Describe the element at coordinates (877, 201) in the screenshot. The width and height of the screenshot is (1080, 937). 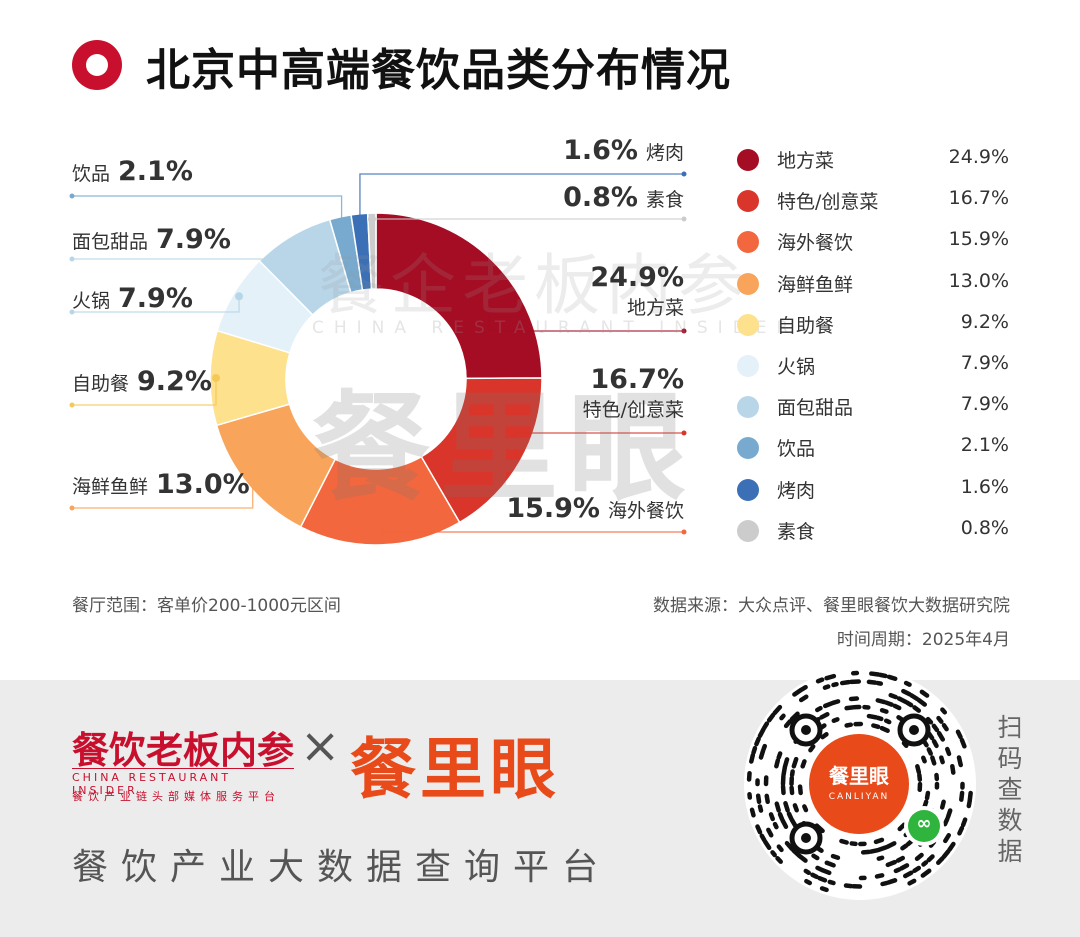
I see `legend-item: 特色/创意菜 16.7%` at that location.